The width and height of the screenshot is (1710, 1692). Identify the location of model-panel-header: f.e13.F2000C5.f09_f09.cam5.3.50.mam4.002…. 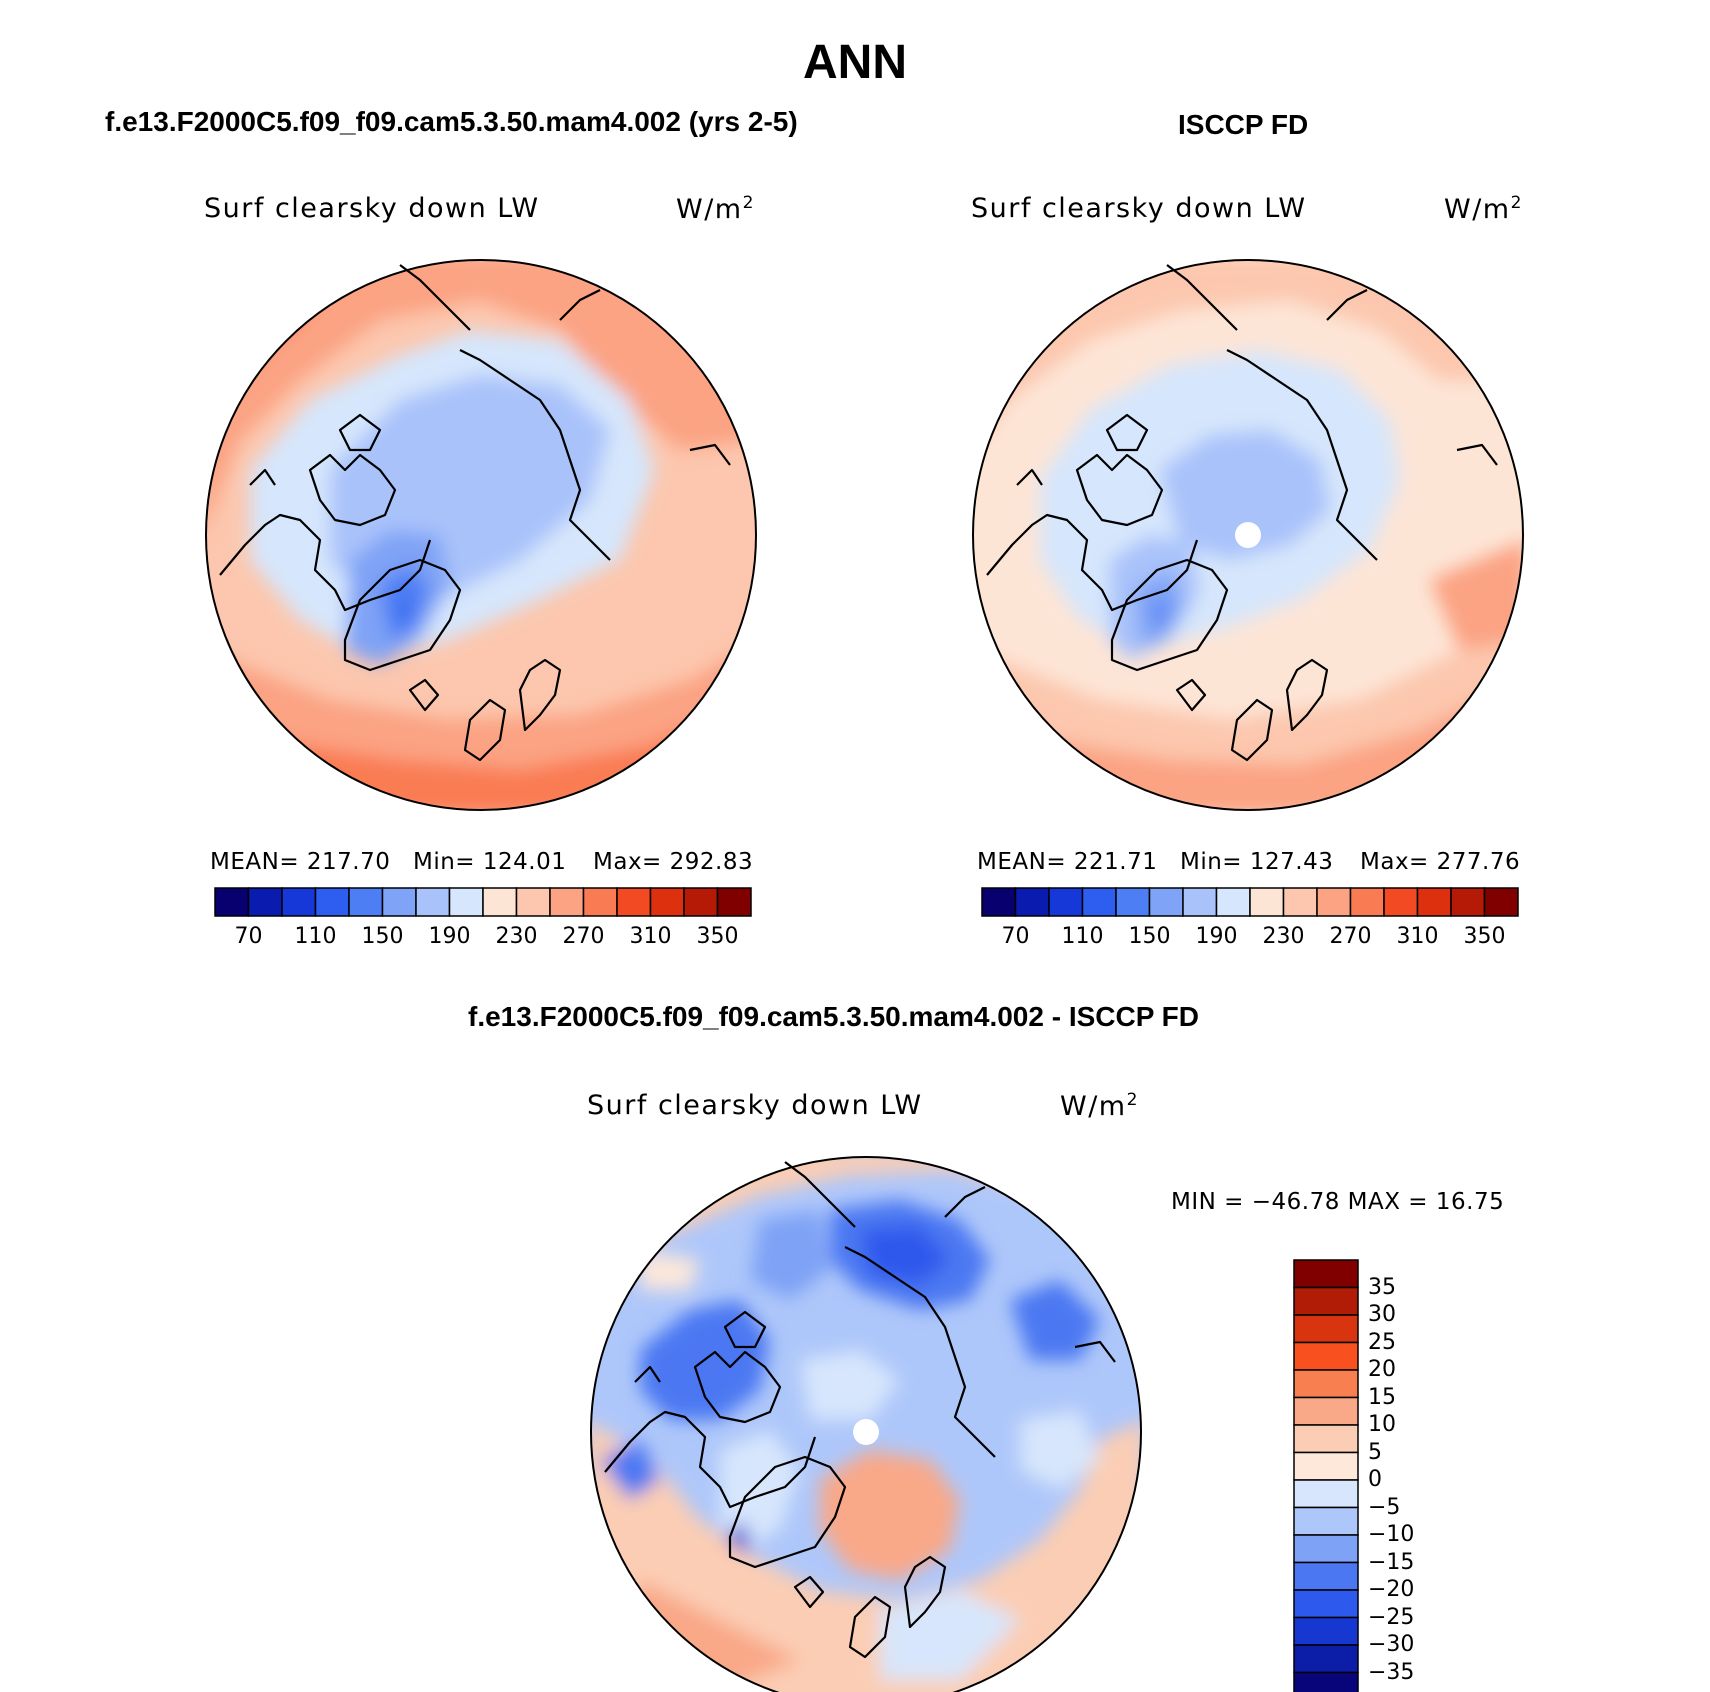
(451, 121).